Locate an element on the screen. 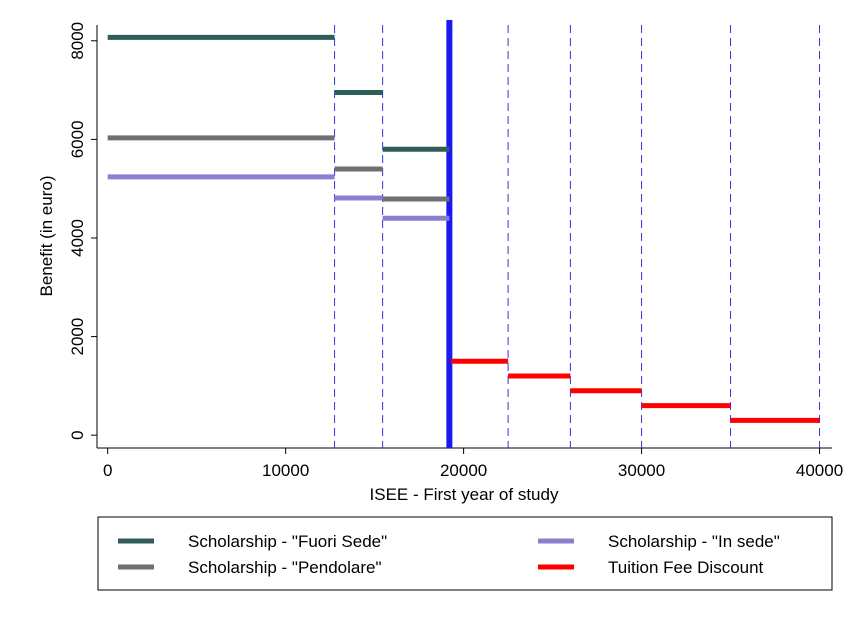 The image size is (853, 621). legend-label: Scholarship - "In sede" is located at coordinates (694, 541).